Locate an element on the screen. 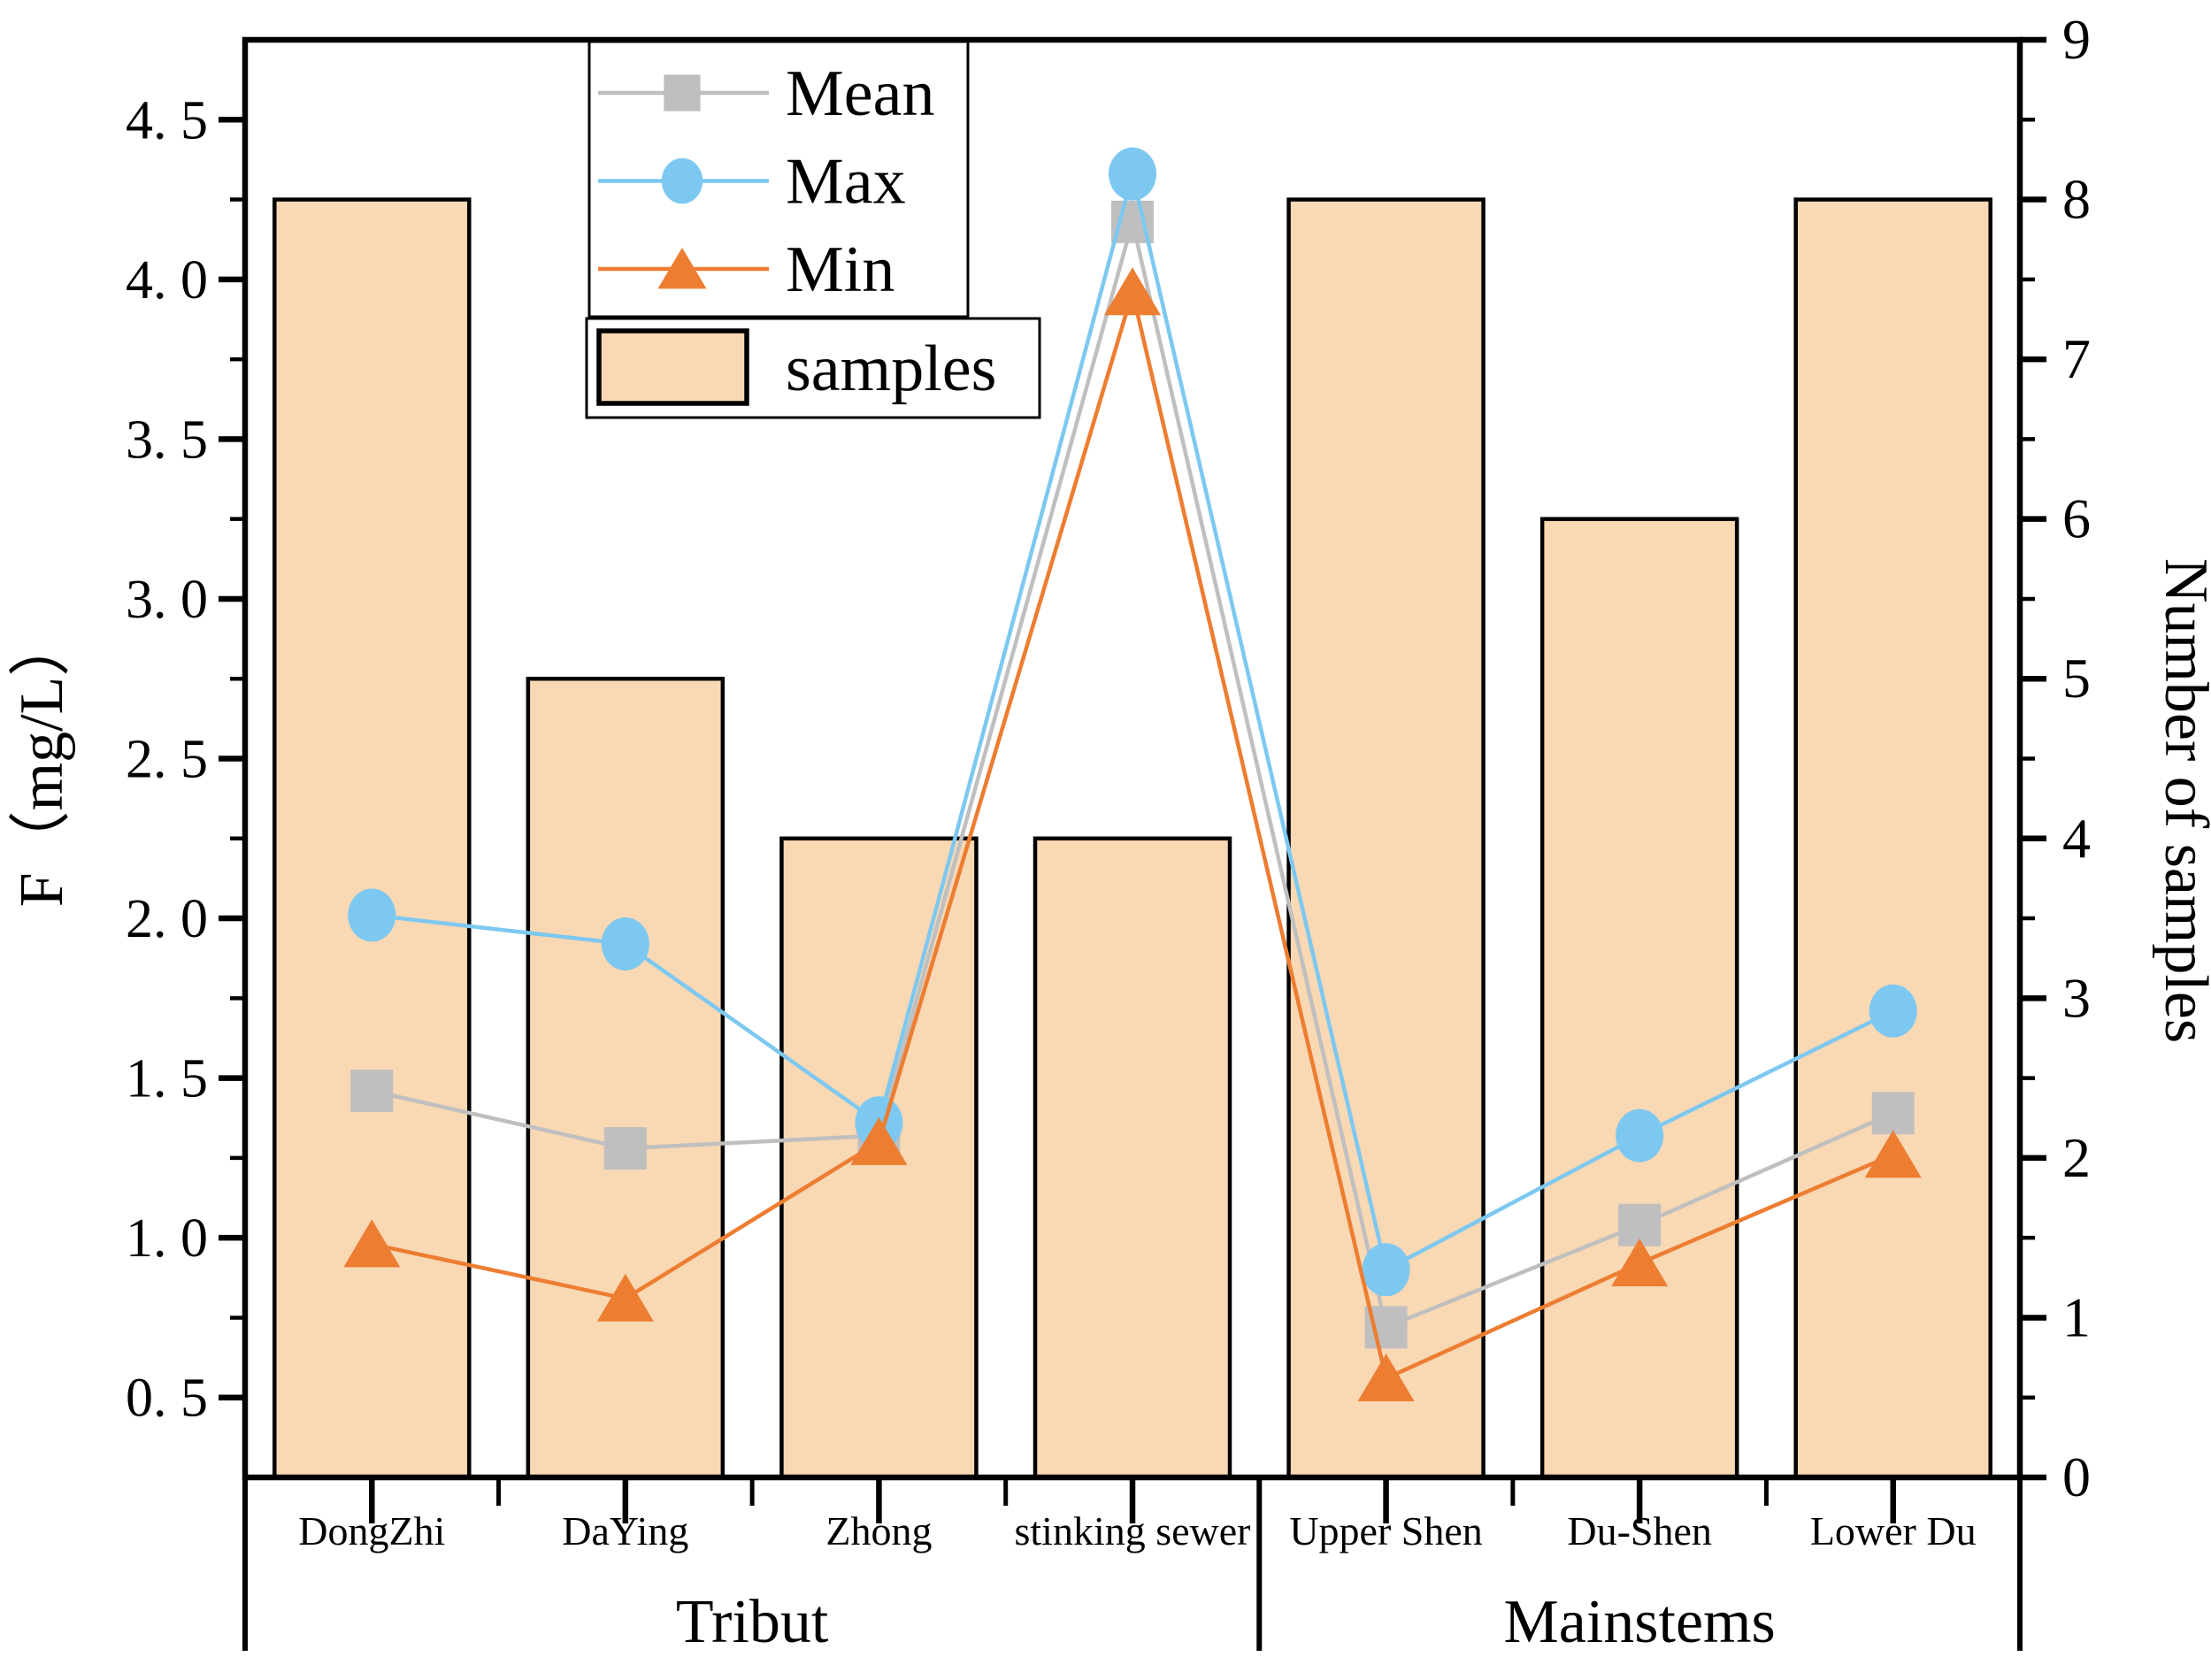 The width and height of the screenshot is (2211, 1680). legend-samples-patch is located at coordinates (673, 367).